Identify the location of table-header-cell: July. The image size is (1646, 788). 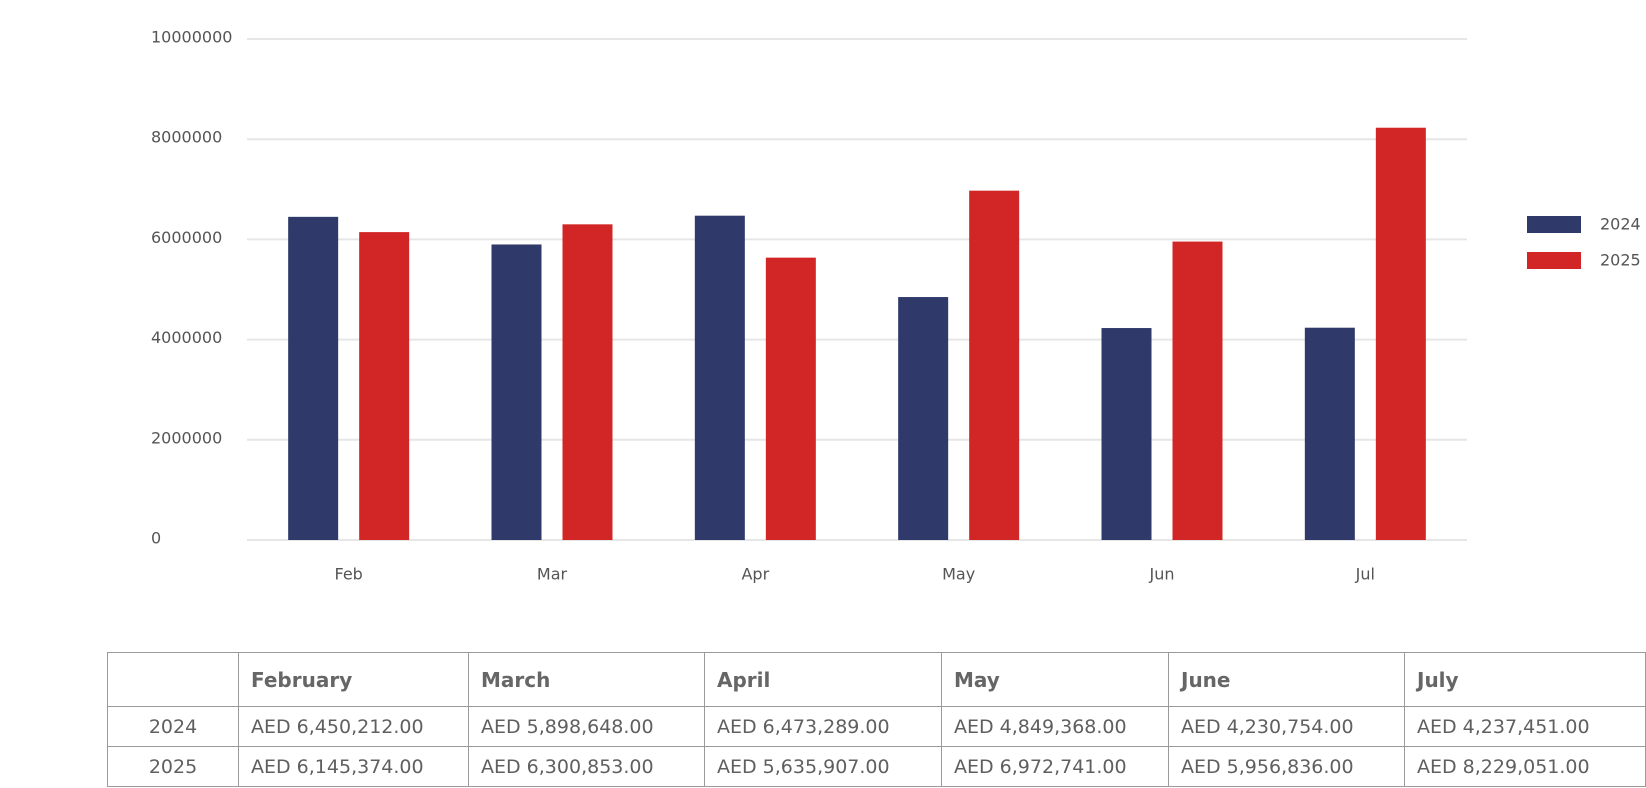
(1525, 679).